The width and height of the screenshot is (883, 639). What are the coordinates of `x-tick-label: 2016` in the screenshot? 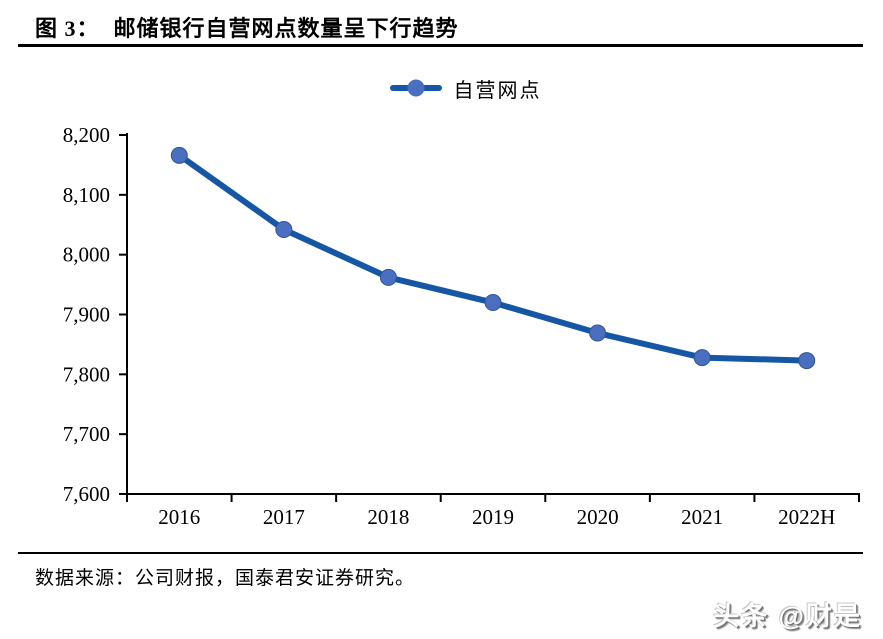 It's located at (179, 517).